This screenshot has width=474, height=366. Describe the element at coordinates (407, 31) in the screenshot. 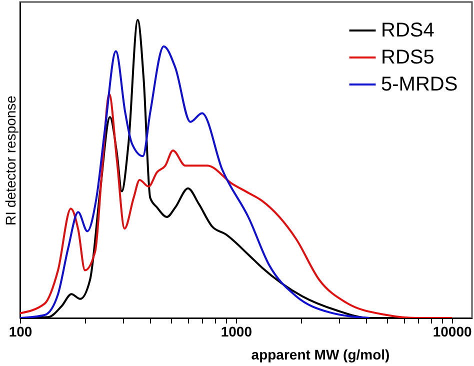

I see `legend-label: RDS4` at that location.